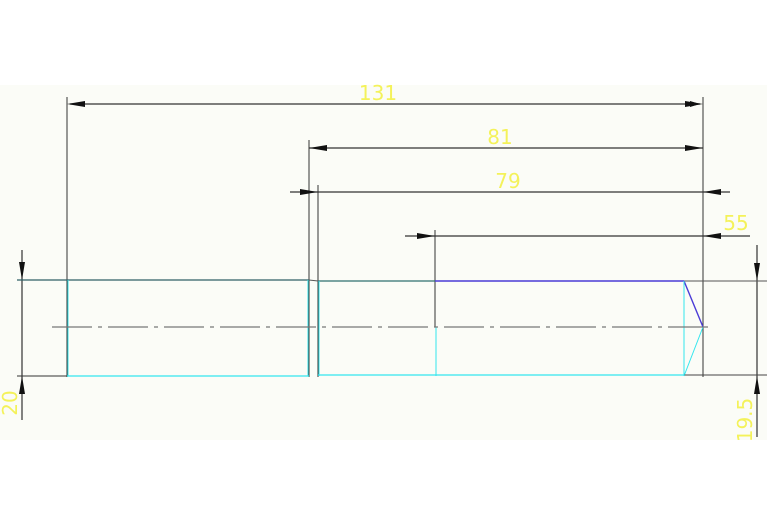 Image resolution: width=767 pixels, height=523 pixels. What do you see at coordinates (378, 93) in the screenshot?
I see `dim-text-131: 131` at bounding box center [378, 93].